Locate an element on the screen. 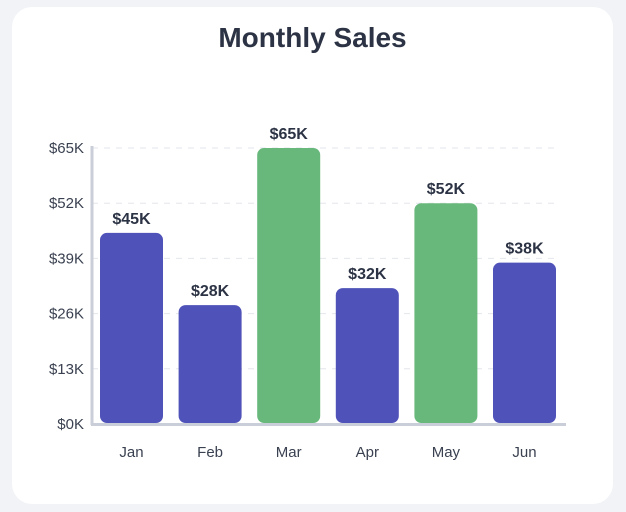 The width and height of the screenshot is (626, 512). data-label-mar: $65K is located at coordinates (289, 134).